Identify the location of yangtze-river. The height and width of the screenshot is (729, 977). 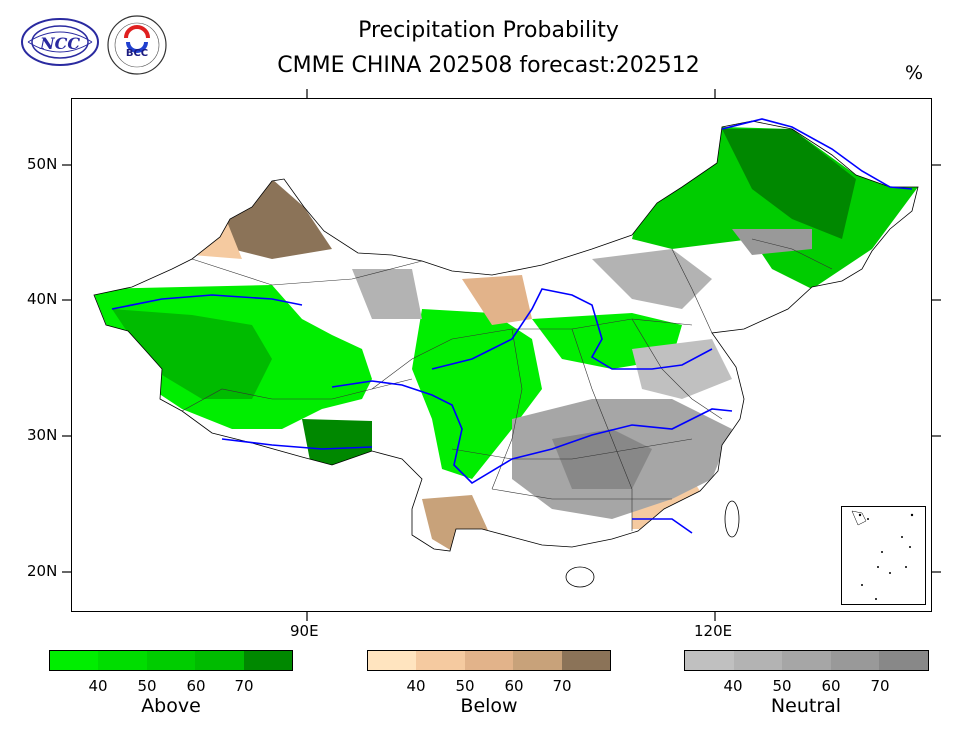
(532, 432).